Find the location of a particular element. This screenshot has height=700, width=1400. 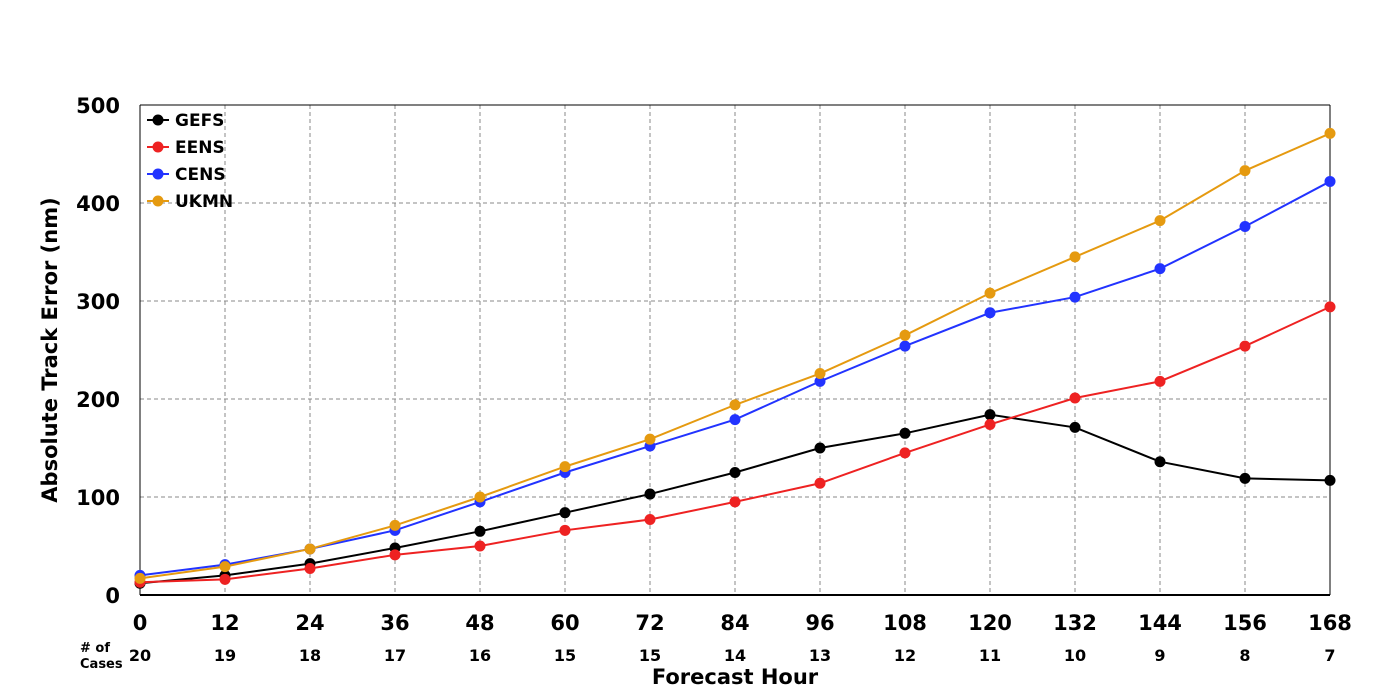

y-tick-label: 0 is located at coordinates (112, 596).